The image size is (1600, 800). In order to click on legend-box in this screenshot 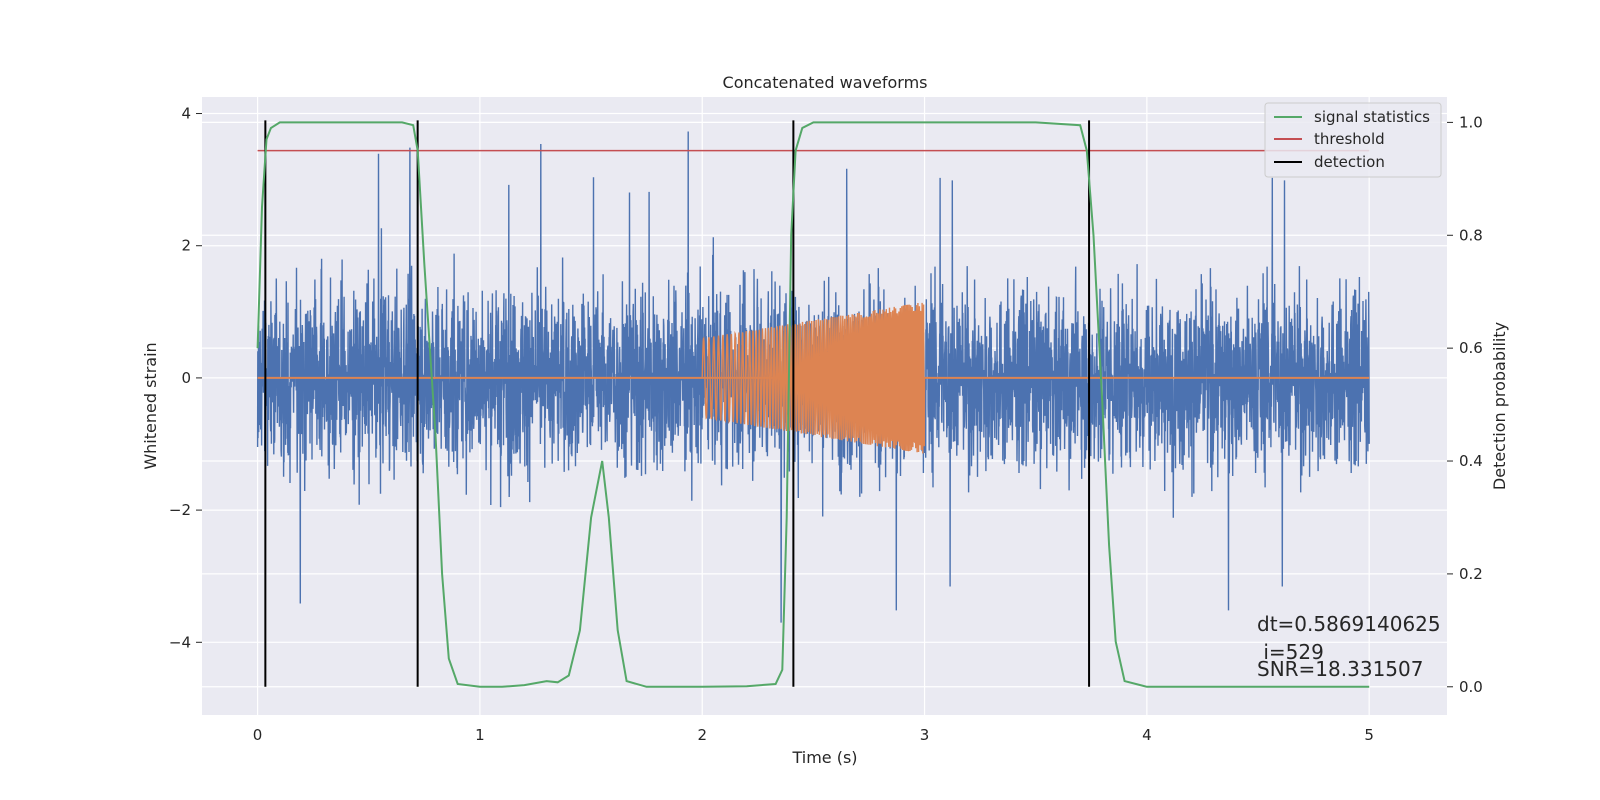, I will do `click(1353, 140)`.